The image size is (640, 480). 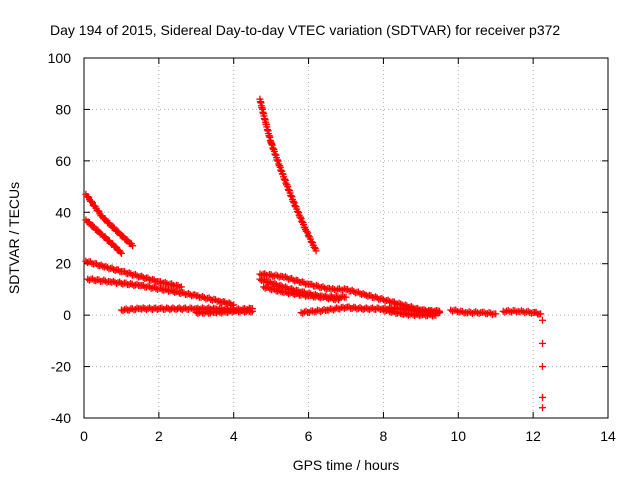 I want to click on y-tick-label: 100, so click(x=60, y=58).